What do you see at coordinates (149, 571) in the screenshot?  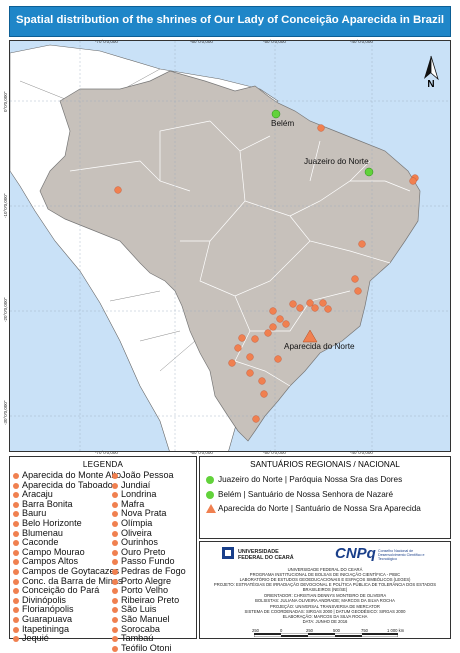 I see `legend-item: Pedras de Fogo` at bounding box center [149, 571].